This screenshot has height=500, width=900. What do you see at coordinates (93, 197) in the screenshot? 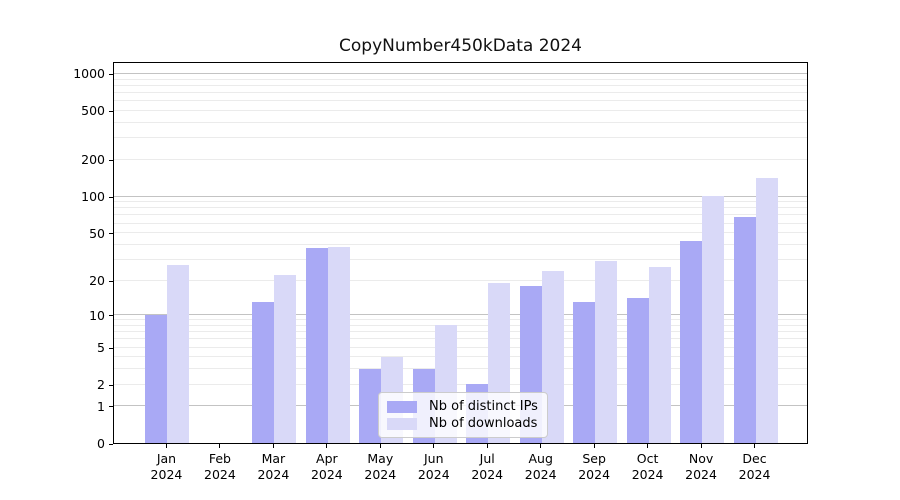
I see `y-tick-label: 100` at bounding box center [93, 197].